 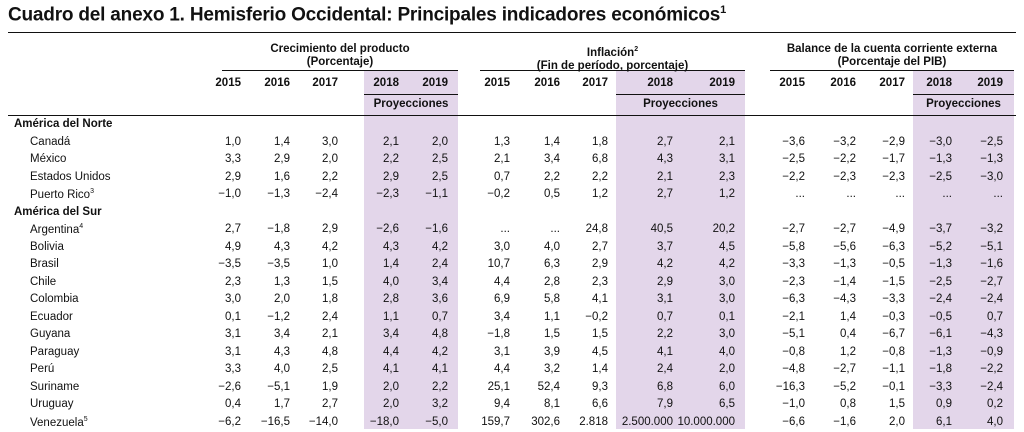 What do you see at coordinates (893, 229) in the screenshot?
I see `value-cell: −4,9` at bounding box center [893, 229].